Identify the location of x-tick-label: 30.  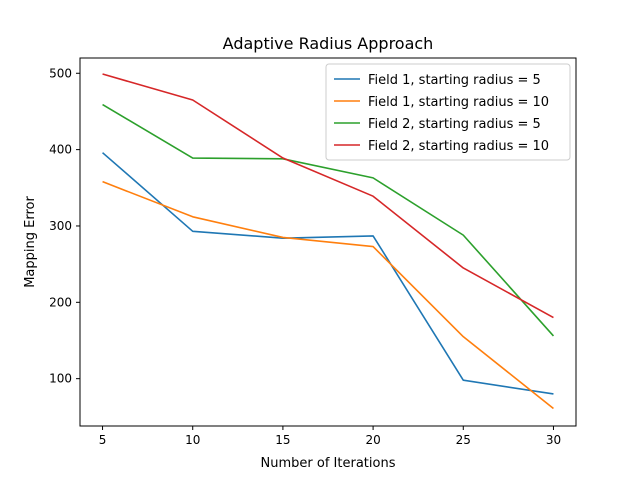
(553, 440).